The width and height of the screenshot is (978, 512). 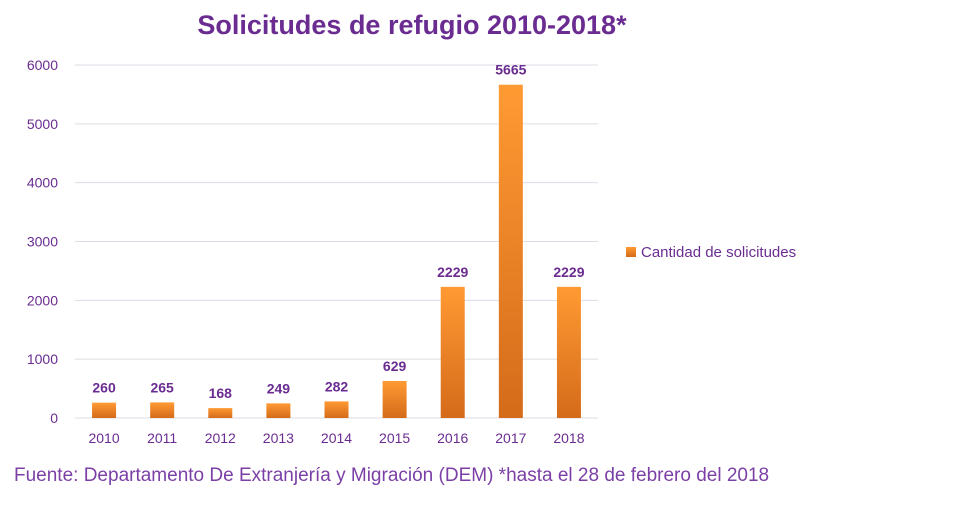 I want to click on data-label-2014: 282, so click(x=337, y=386).